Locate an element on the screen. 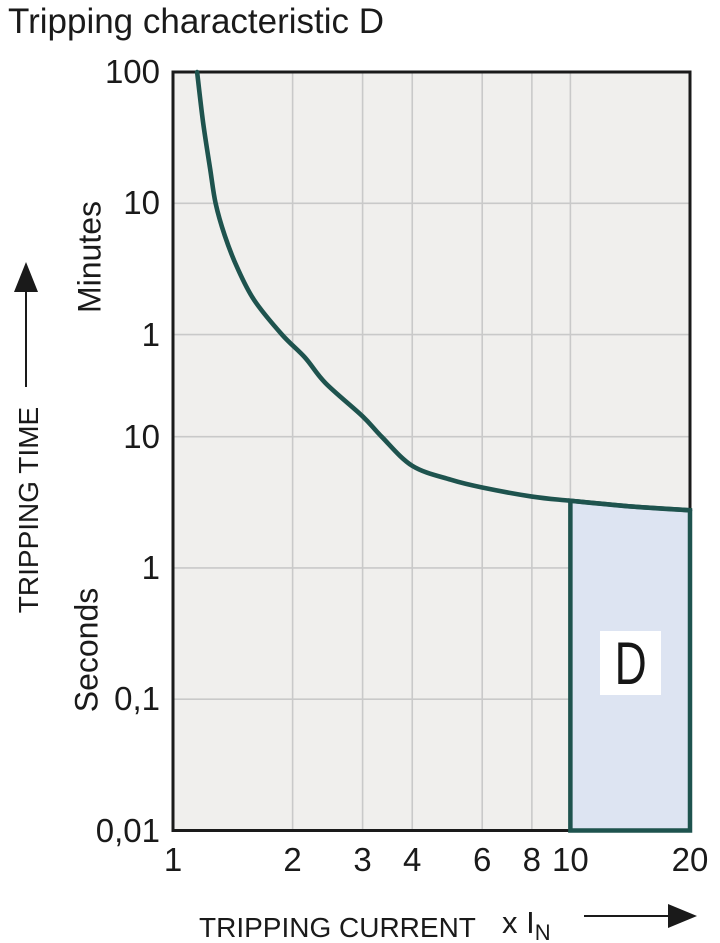 This screenshot has height=943, width=720. right-arrow-icon is located at coordinates (640, 916).